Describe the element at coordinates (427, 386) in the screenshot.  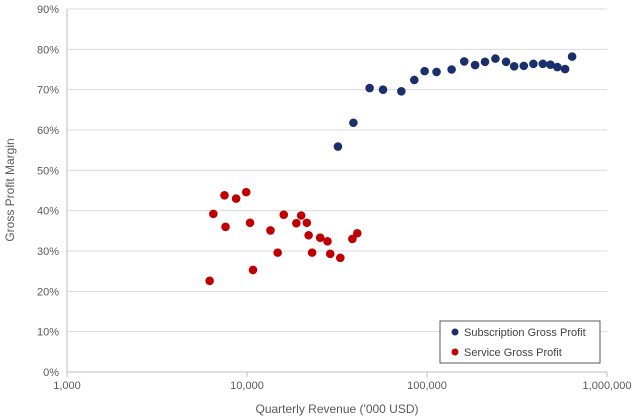
I see `x-tick-label: 100,000` at that location.